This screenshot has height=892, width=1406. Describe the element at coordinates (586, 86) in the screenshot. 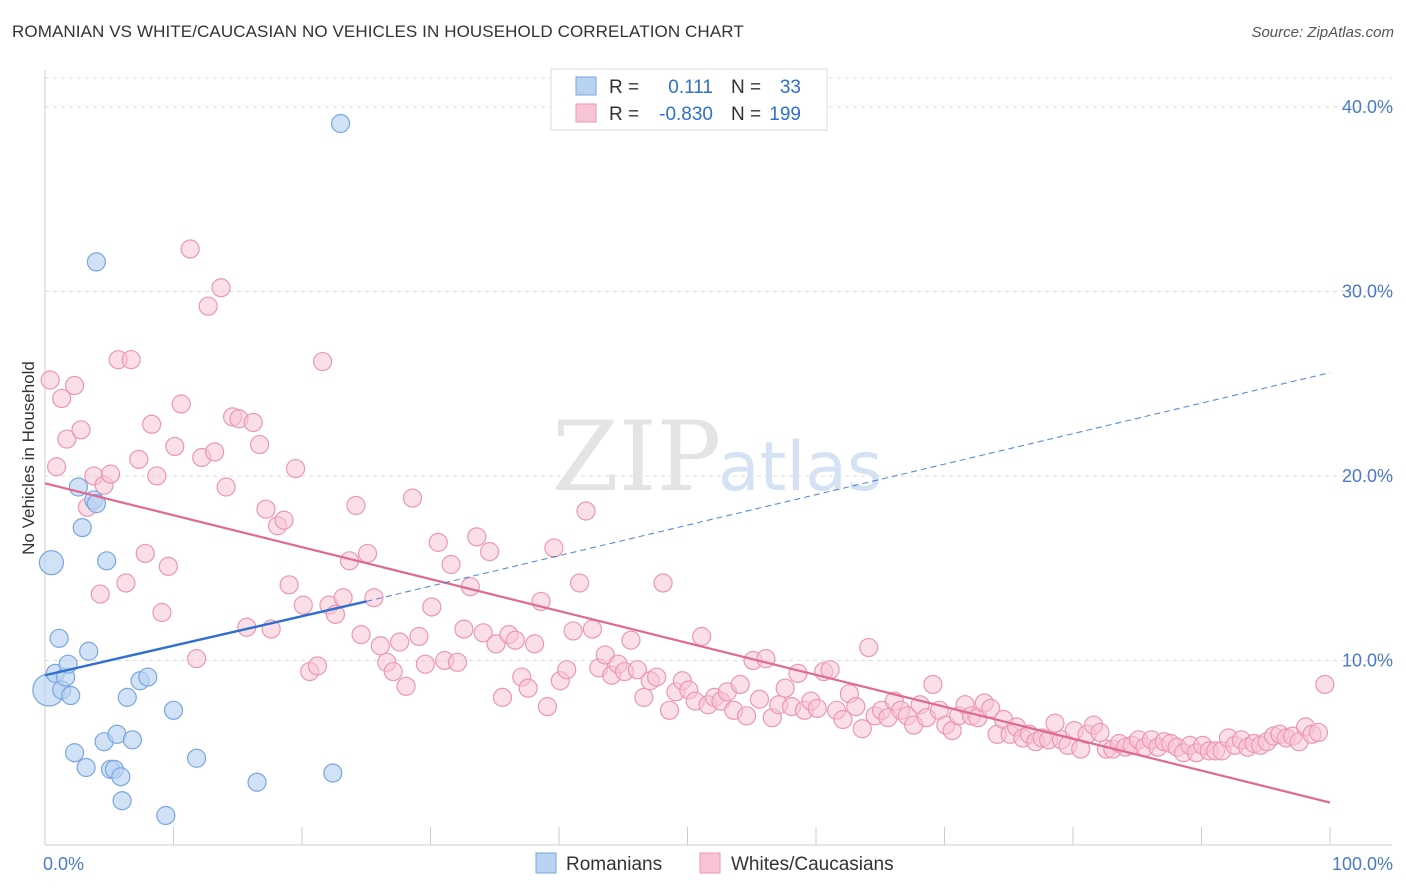

I see `legend-romanian-swatch` at that location.